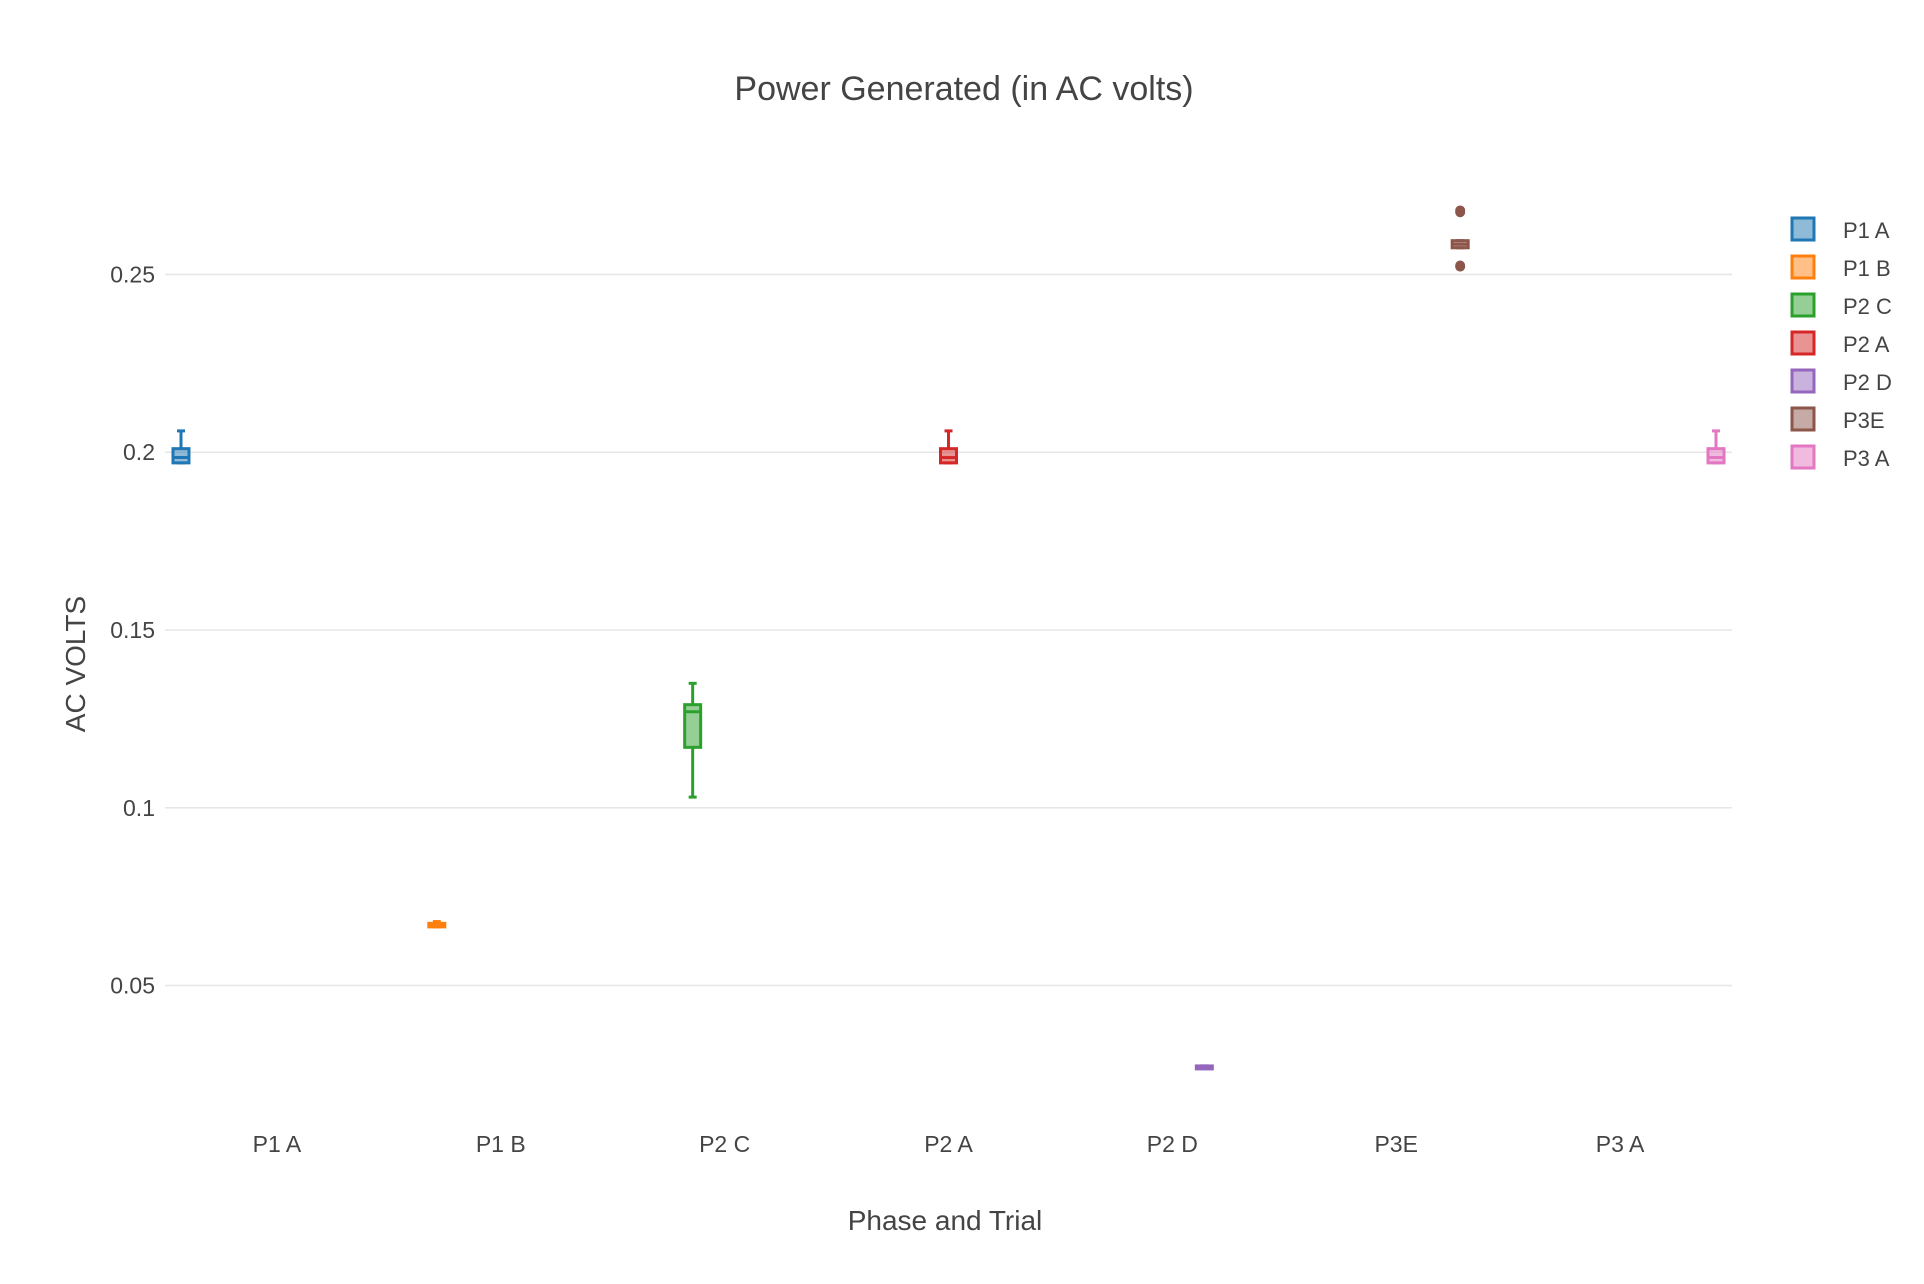 The height and width of the screenshot is (1284, 1924). What do you see at coordinates (132, 274) in the screenshot?
I see `y-tick-label: 0.25` at bounding box center [132, 274].